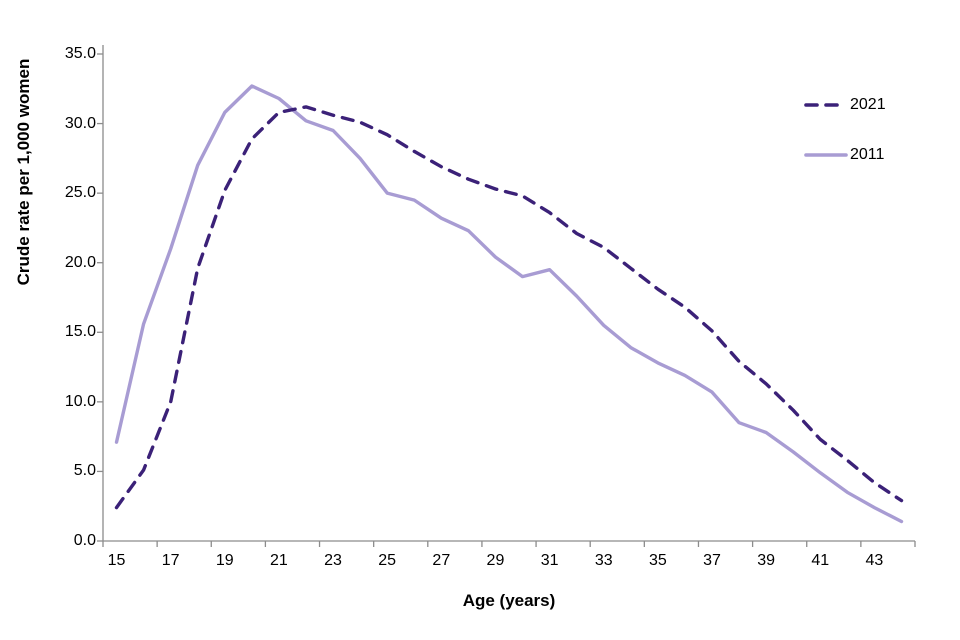 Image resolution: width=960 pixels, height=640 pixels. I want to click on x-axis-title: Age (years), so click(509, 600).